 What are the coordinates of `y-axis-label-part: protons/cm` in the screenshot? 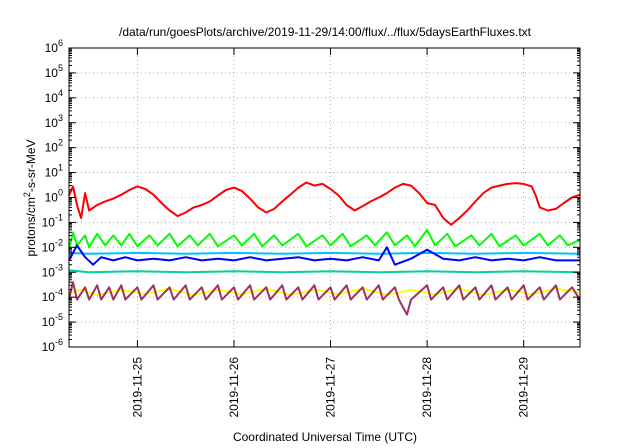 It's located at (31, 226).